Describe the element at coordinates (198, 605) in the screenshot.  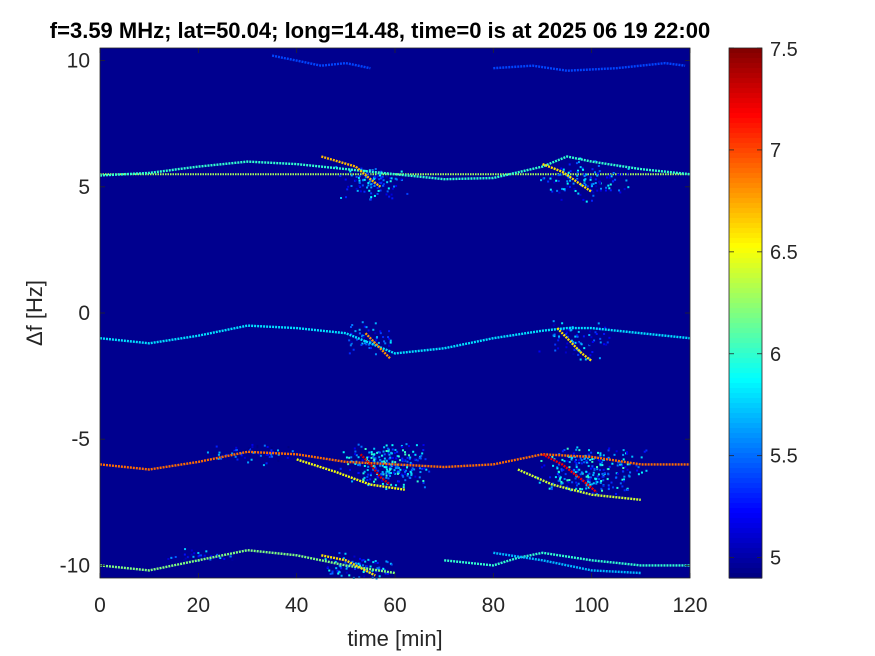
I see `x-tick-label-1: 20` at that location.